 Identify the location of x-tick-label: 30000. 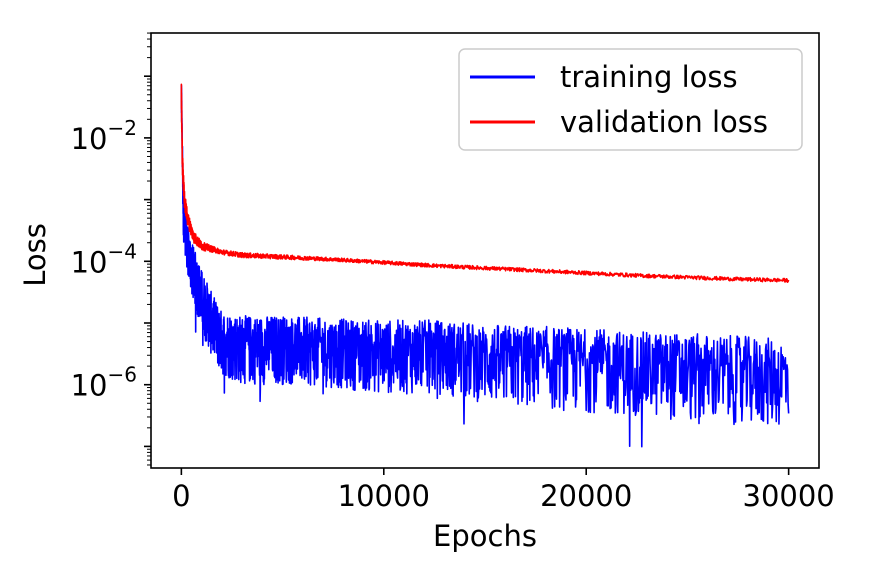
(789, 496).